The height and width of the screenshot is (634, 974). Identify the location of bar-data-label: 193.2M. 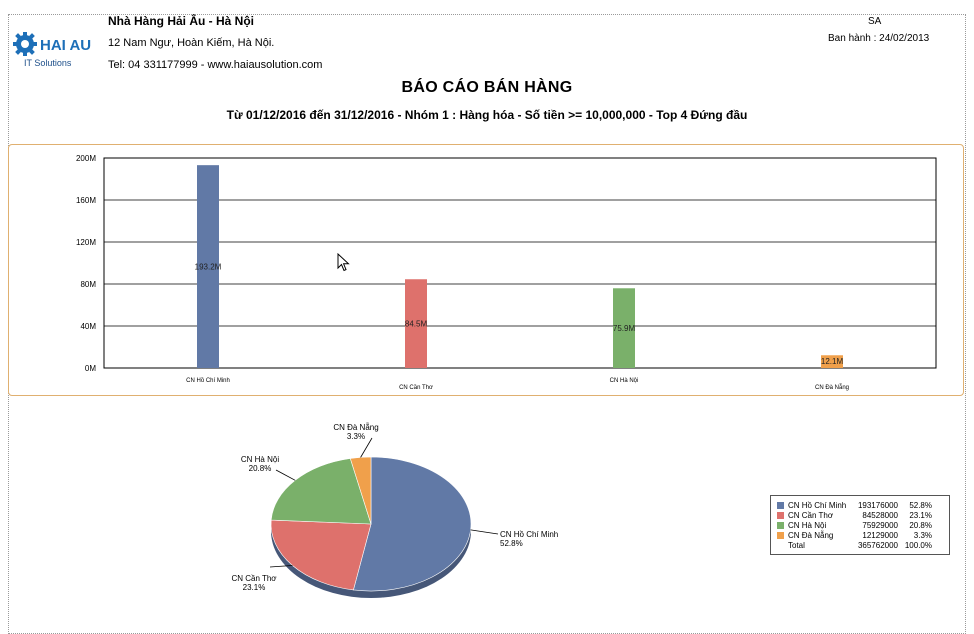
(208, 267).